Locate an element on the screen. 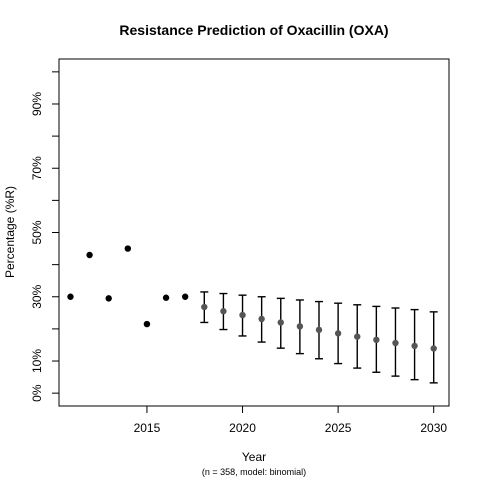 The width and height of the screenshot is (480, 480). x-tick-label: 2020 is located at coordinates (242, 428).